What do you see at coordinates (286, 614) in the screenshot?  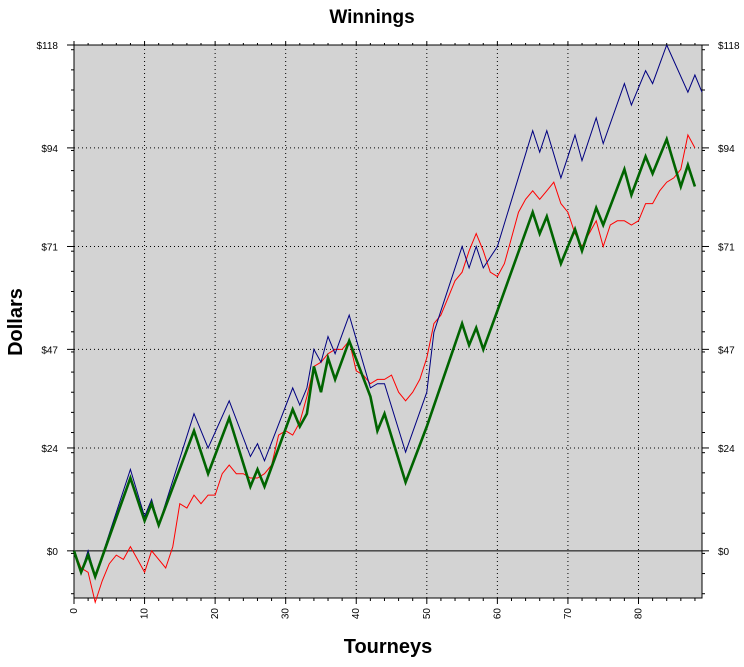 I see `x-tick-label: 30` at bounding box center [286, 614].